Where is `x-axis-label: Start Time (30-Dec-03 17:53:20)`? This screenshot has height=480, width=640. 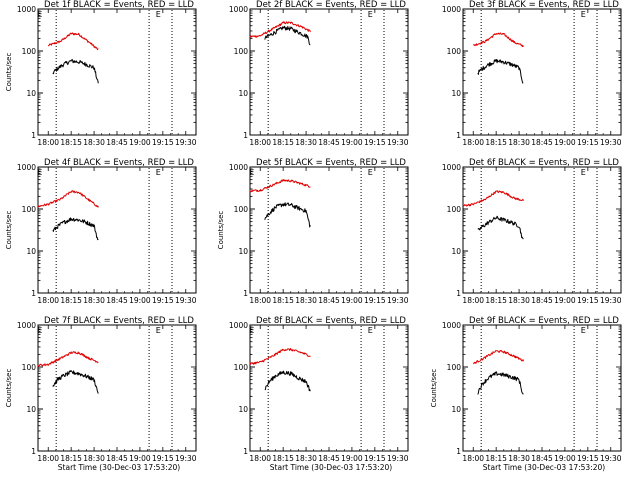
x-axis-label: Start Time (30-Dec-03 17:53:20) is located at coordinates (119, 467).